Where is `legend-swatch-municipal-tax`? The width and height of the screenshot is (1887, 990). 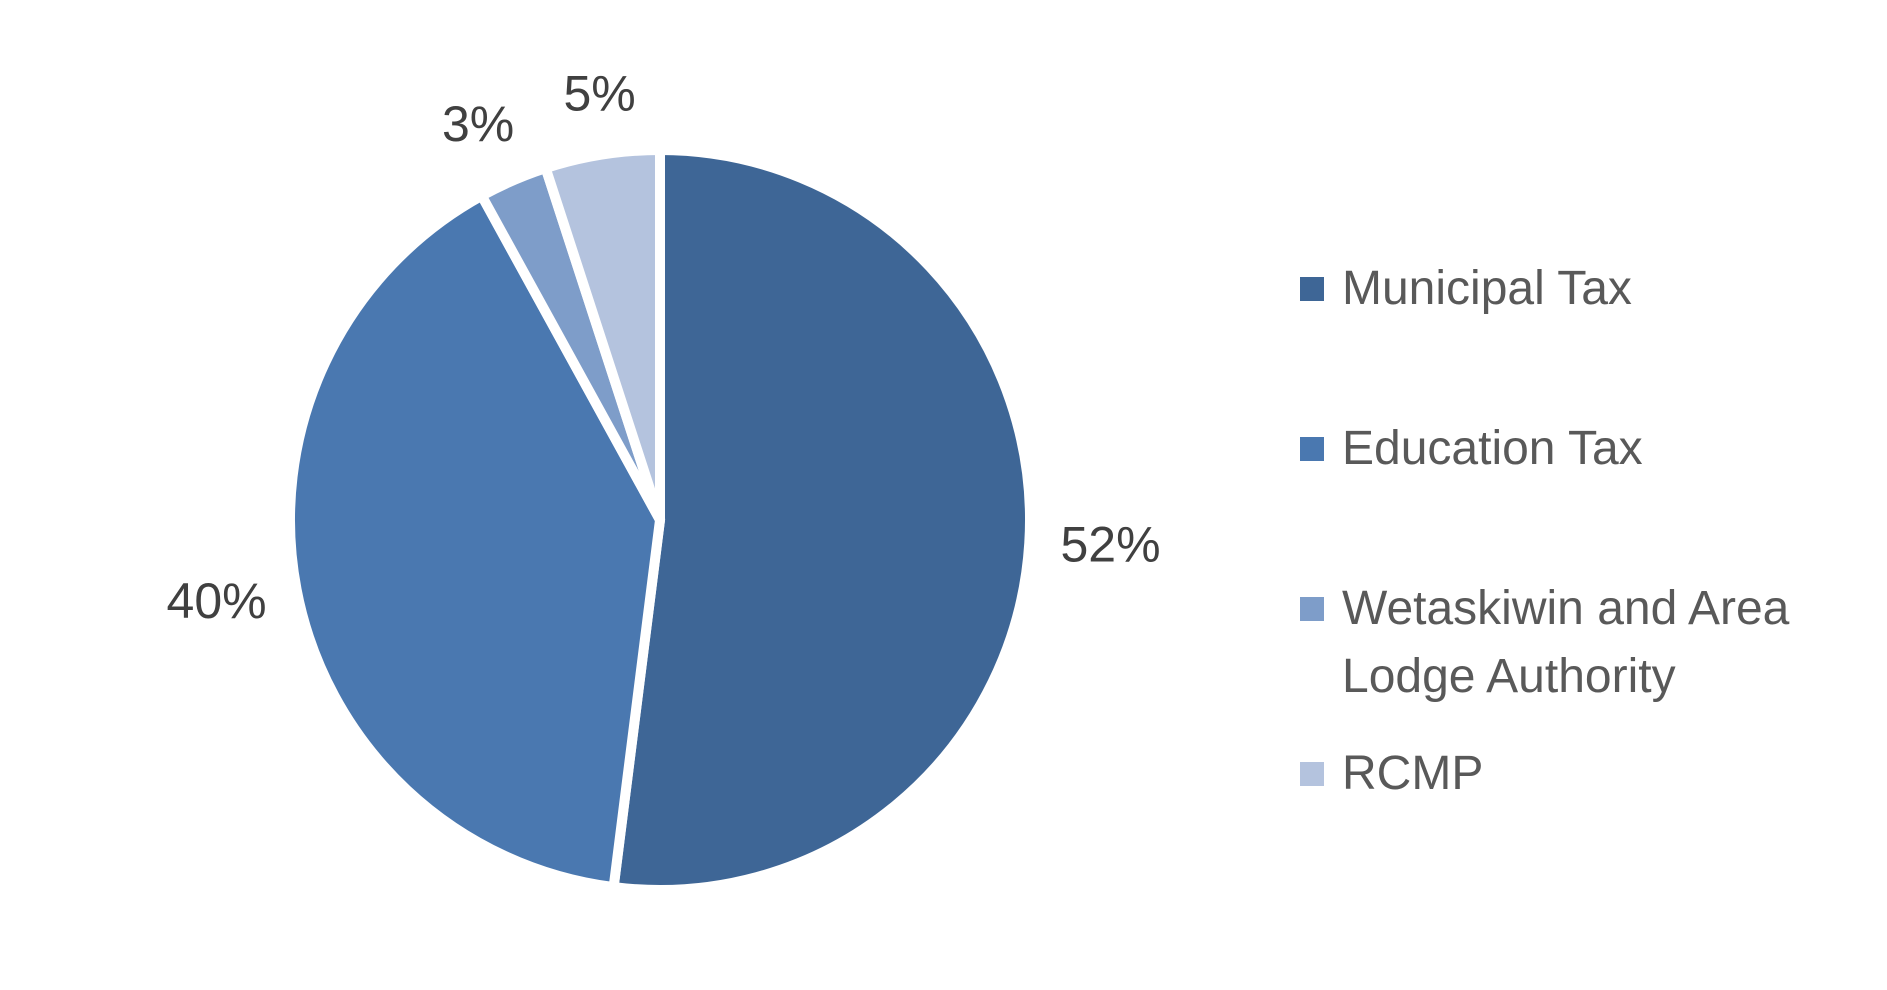
legend-swatch-municipal-tax is located at coordinates (1312, 289).